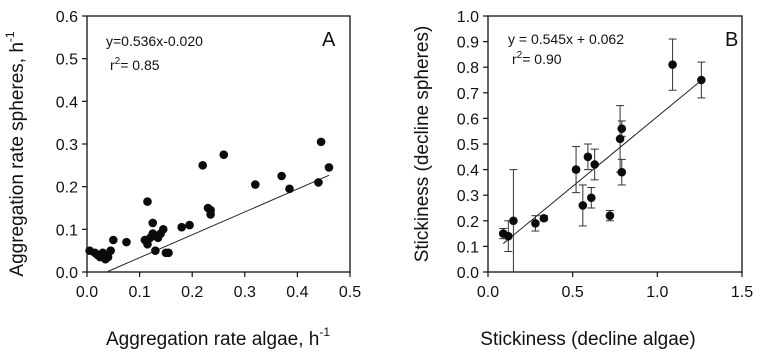  I want to click on panel-b-fit-line-group, so click(602, 161).